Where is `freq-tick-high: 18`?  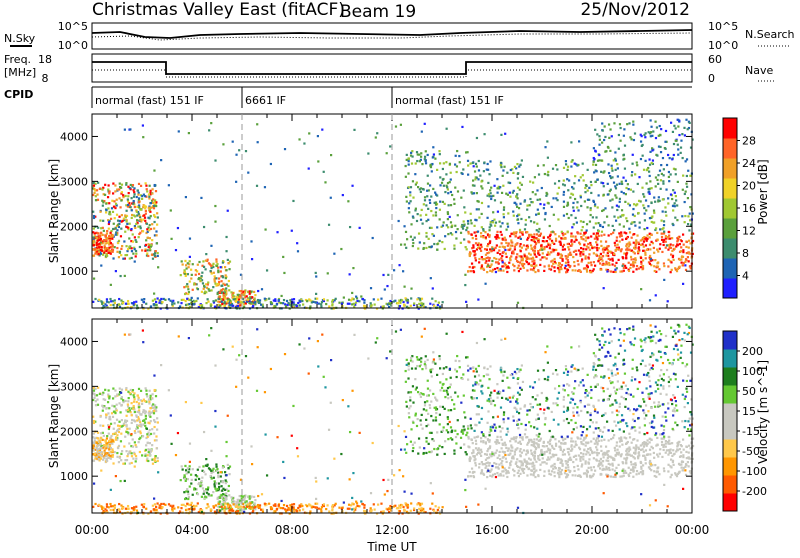 freq-tick-high: 18 is located at coordinates (45, 59).